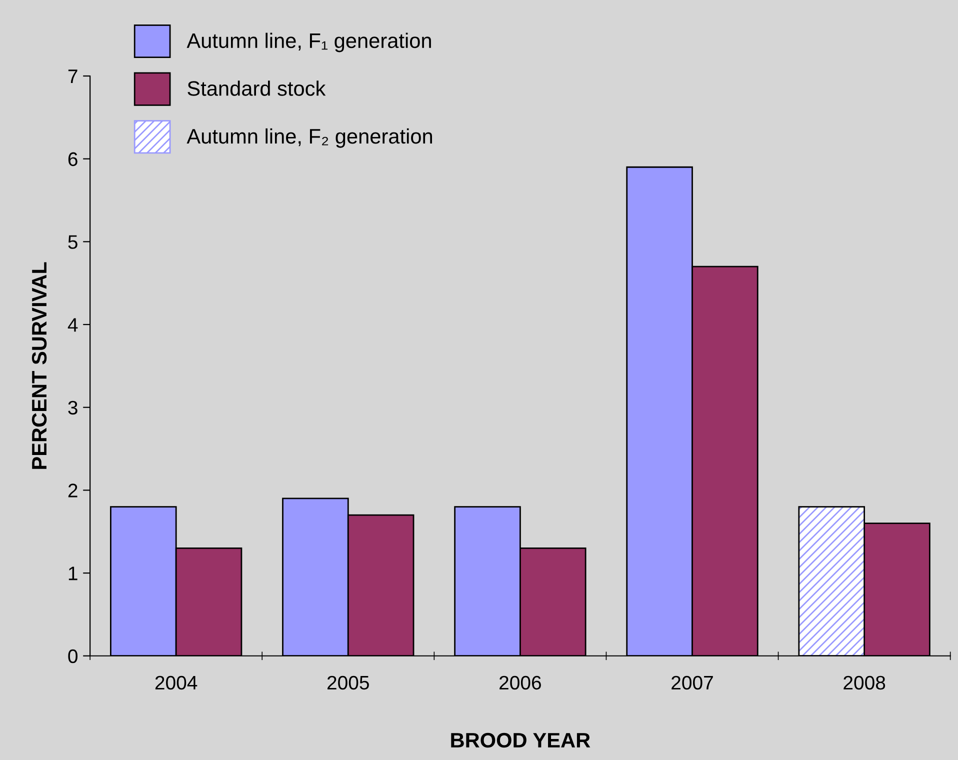  I want to click on legend-label: Autumn line, F₁ generation, so click(308, 42).